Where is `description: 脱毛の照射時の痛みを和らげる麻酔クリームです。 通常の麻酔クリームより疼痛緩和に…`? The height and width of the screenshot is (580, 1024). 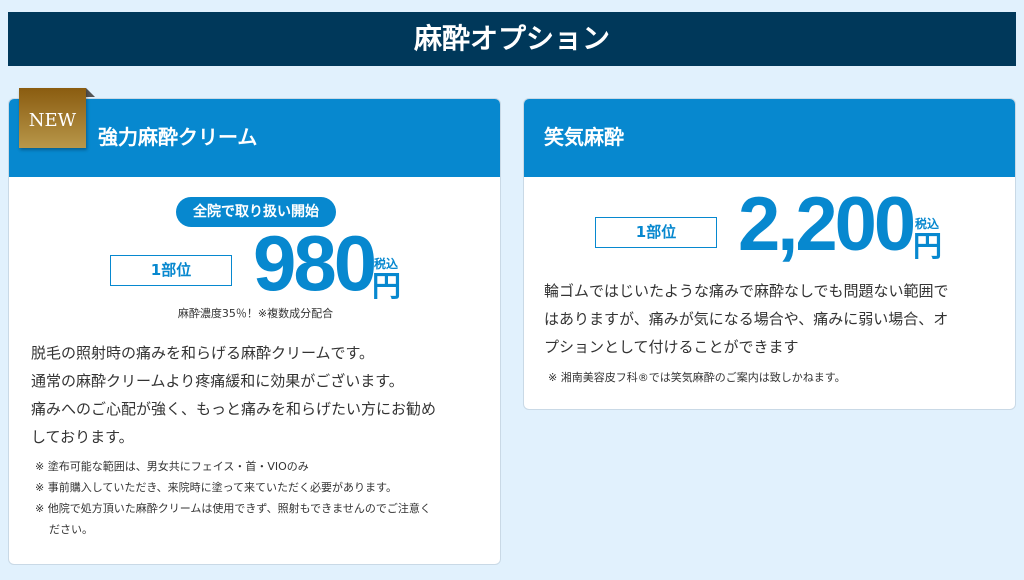
description: 脱毛の照射時の痛みを和らげる麻酔クリームです。 通常の麻酔クリームより疼痛緩和に… is located at coordinates (233, 395).